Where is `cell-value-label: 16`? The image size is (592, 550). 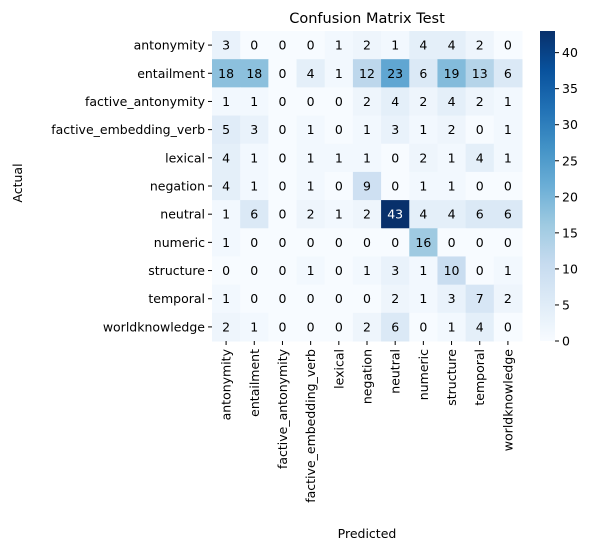 cell-value-label: 16 is located at coordinates (423, 242).